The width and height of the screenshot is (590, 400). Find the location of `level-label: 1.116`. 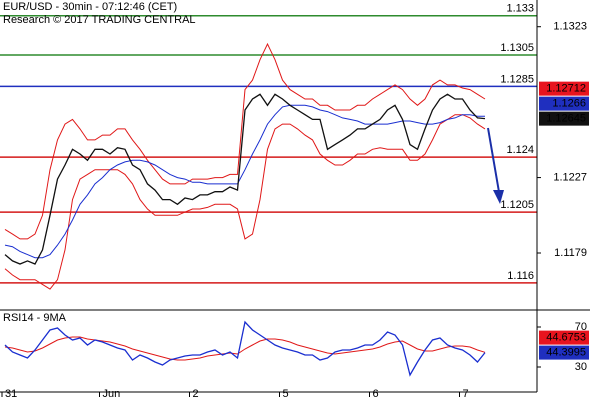

level-label: 1.116 is located at coordinates (520, 276).